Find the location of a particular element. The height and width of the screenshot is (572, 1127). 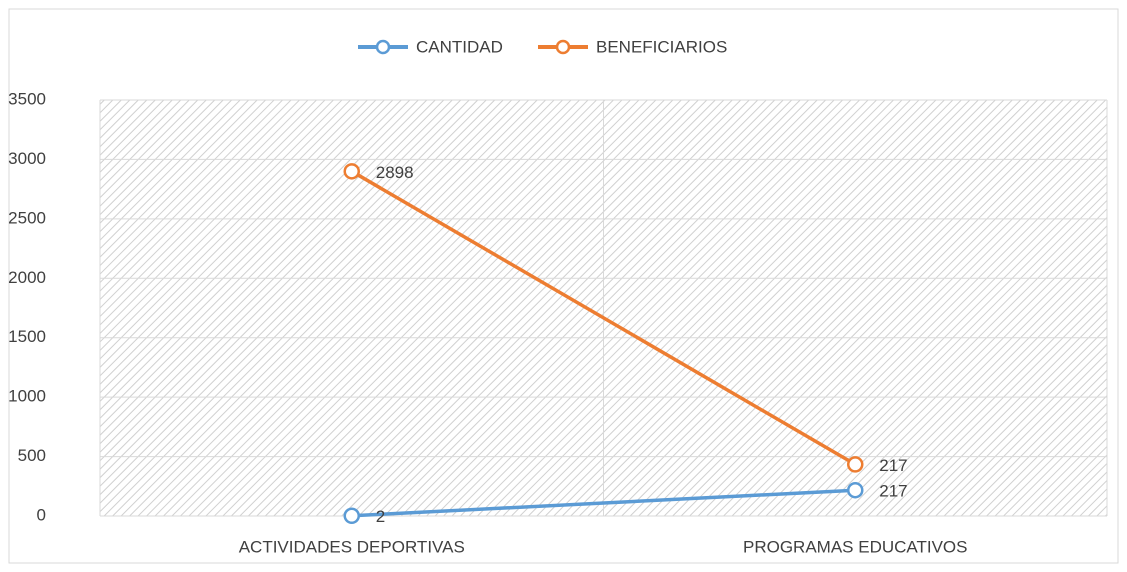

x-tick-label: PROGRAMAS EDUCATIVOS is located at coordinates (855, 546).